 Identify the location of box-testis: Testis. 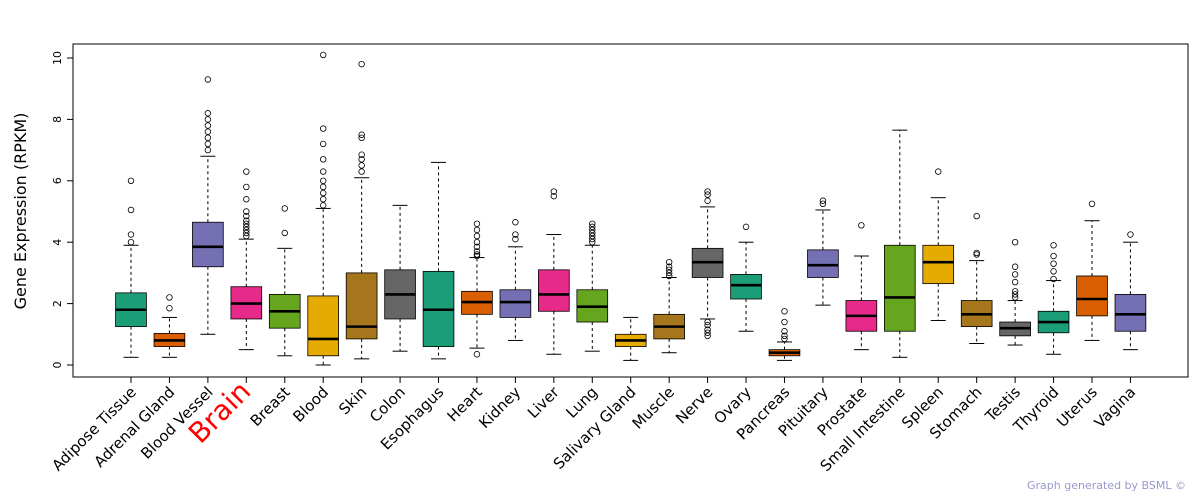
(1006, 332).